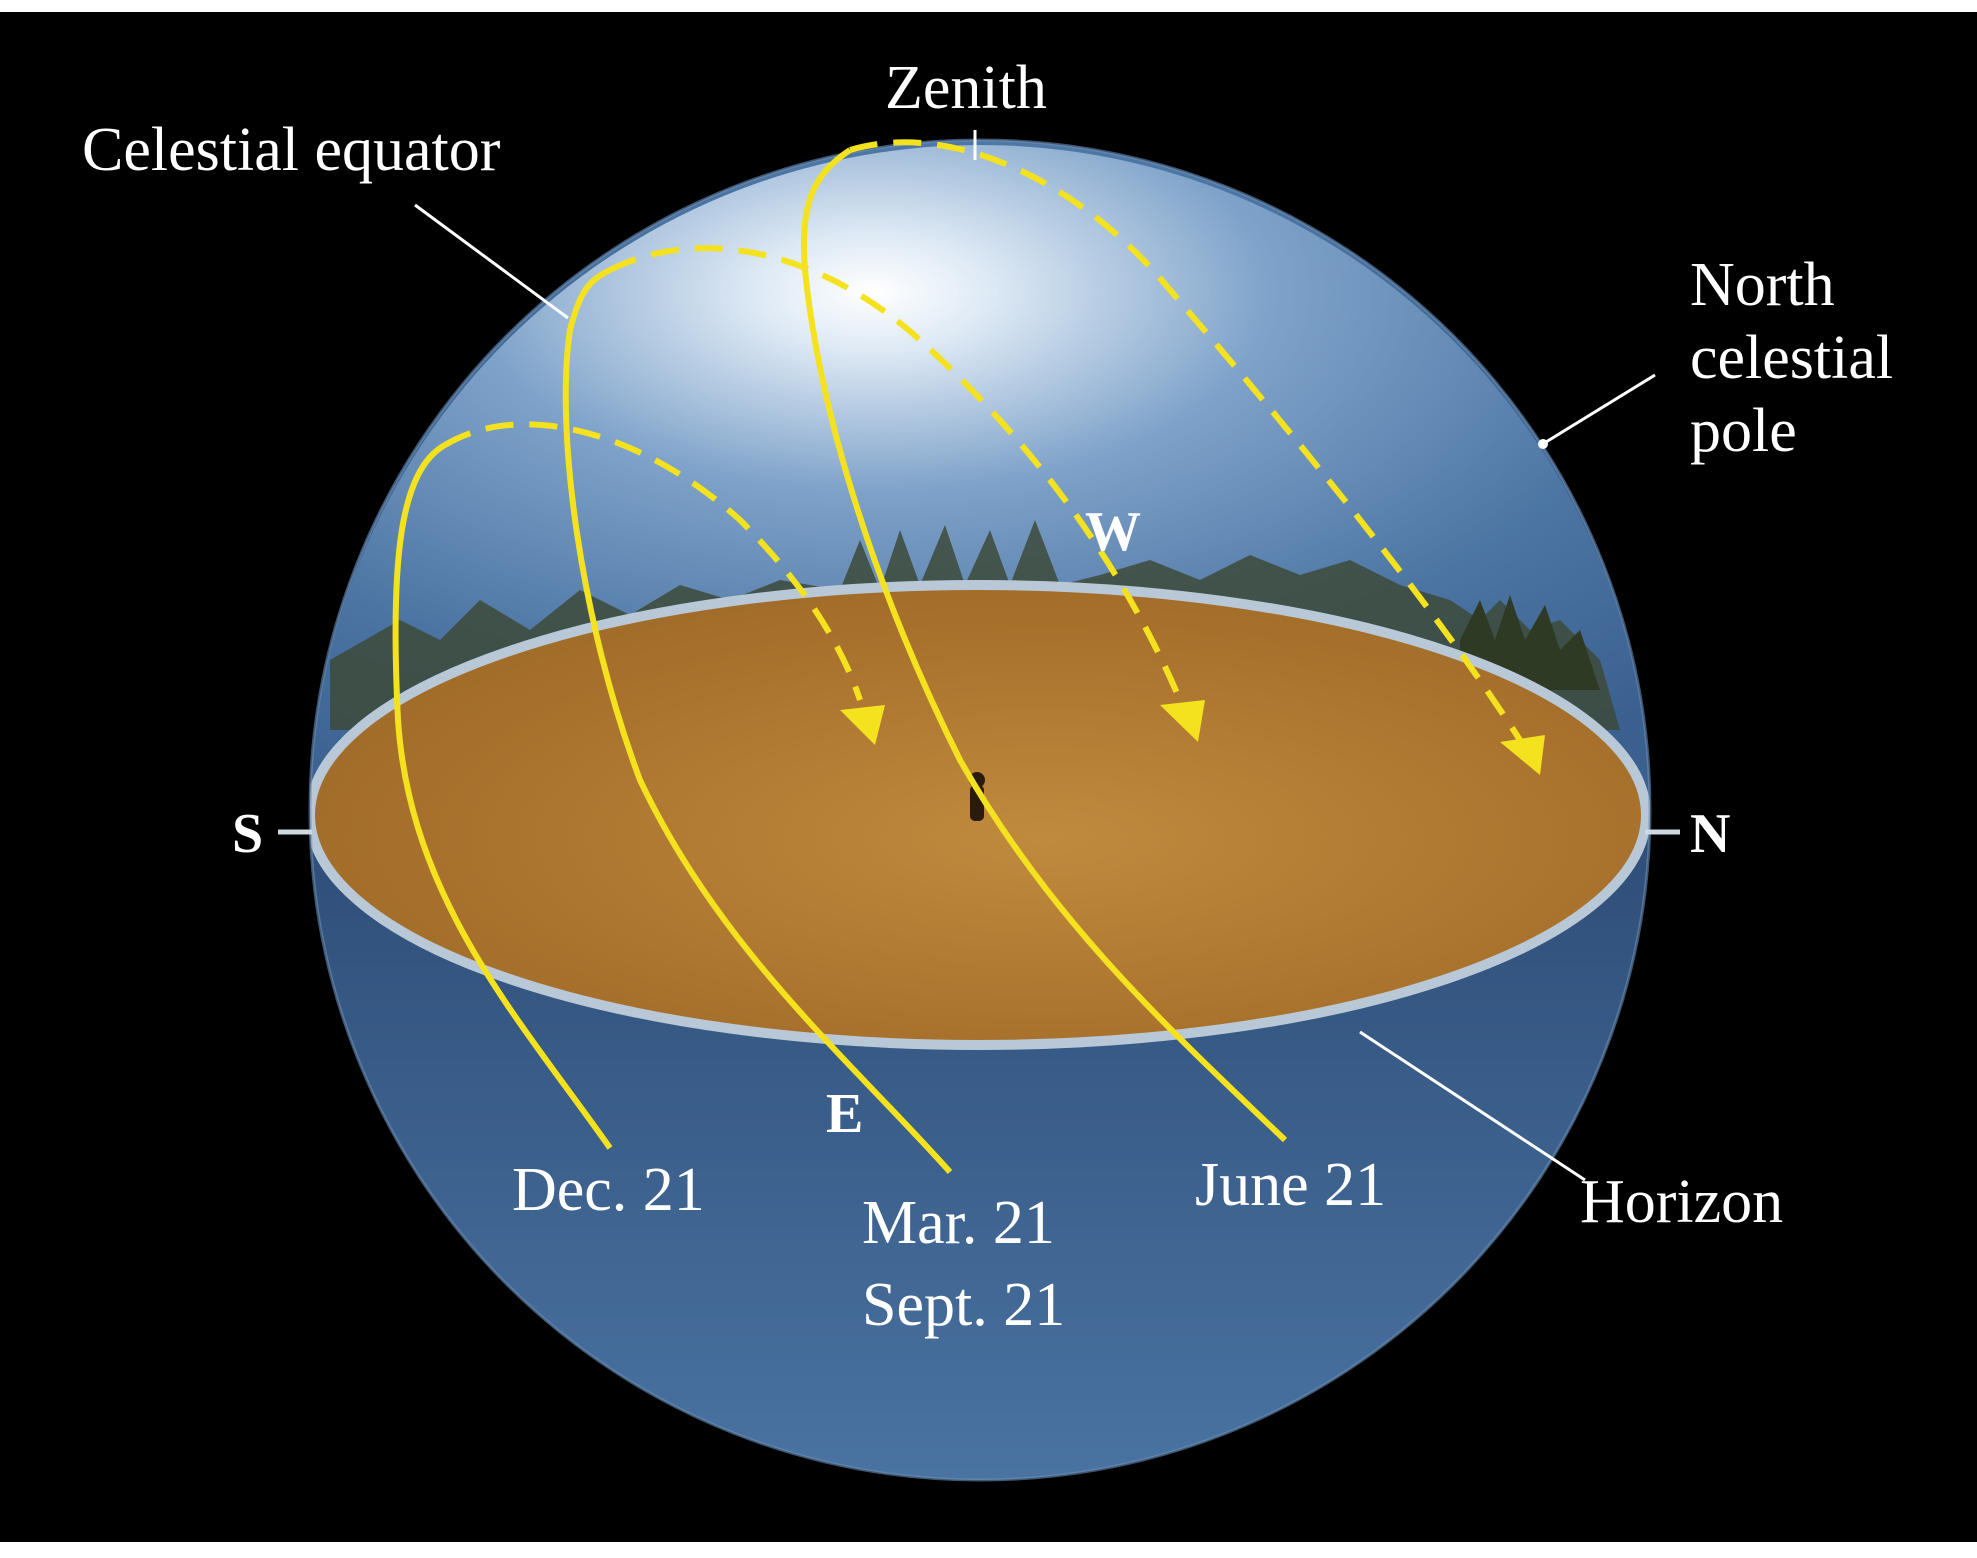  Describe the element at coordinates (1113, 532) in the screenshot. I see `label-west: W` at that location.